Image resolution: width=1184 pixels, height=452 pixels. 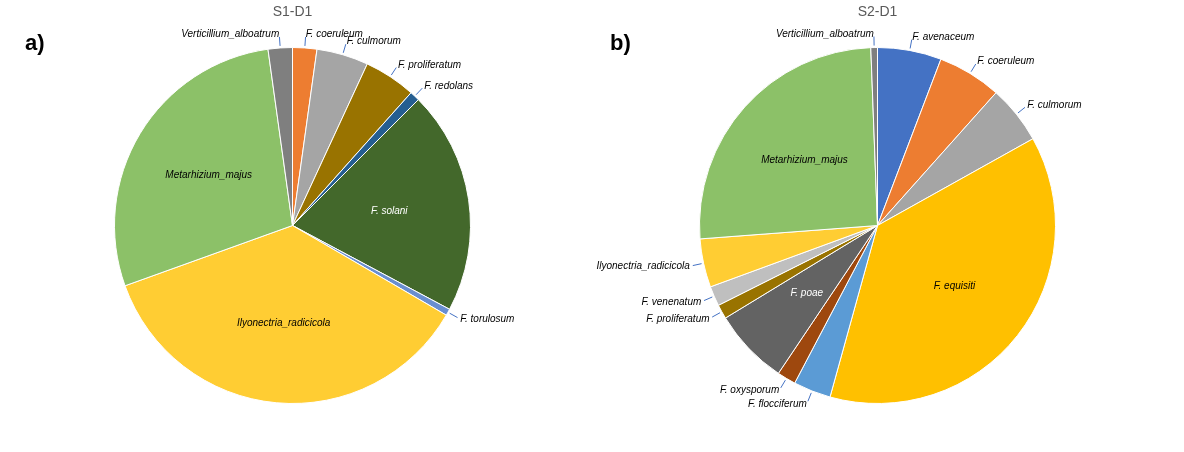 What do you see at coordinates (620, 42) in the screenshot?
I see `text: b)` at bounding box center [620, 42].